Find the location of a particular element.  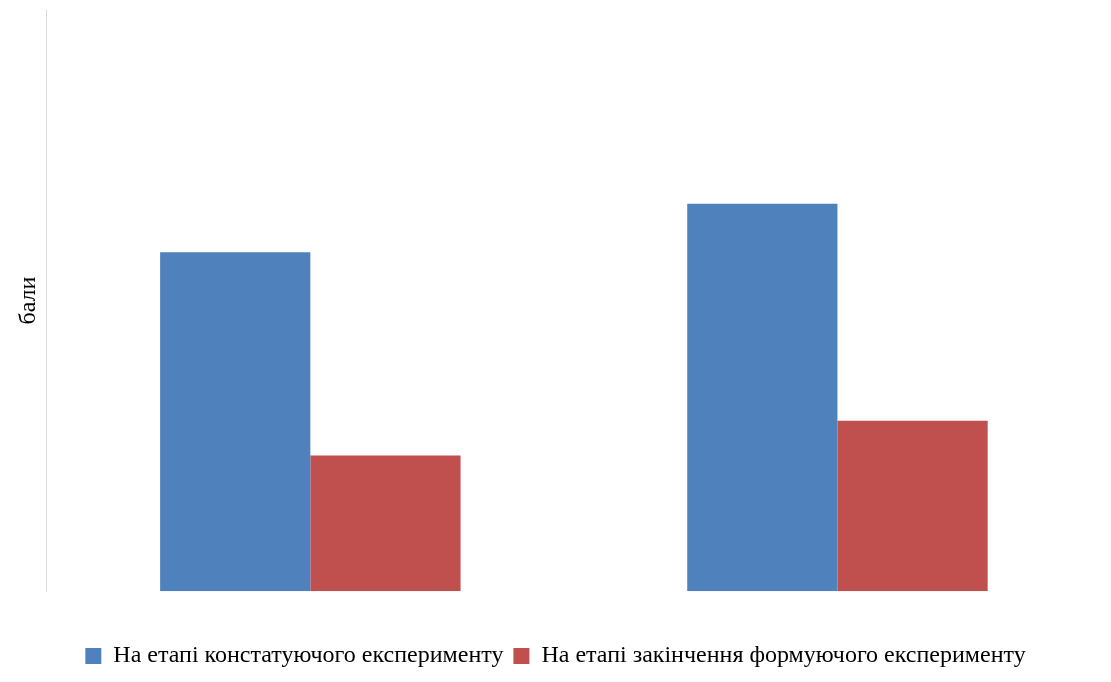

legend-label: На етапі закінчення формуючого експерименту is located at coordinates (783, 654).